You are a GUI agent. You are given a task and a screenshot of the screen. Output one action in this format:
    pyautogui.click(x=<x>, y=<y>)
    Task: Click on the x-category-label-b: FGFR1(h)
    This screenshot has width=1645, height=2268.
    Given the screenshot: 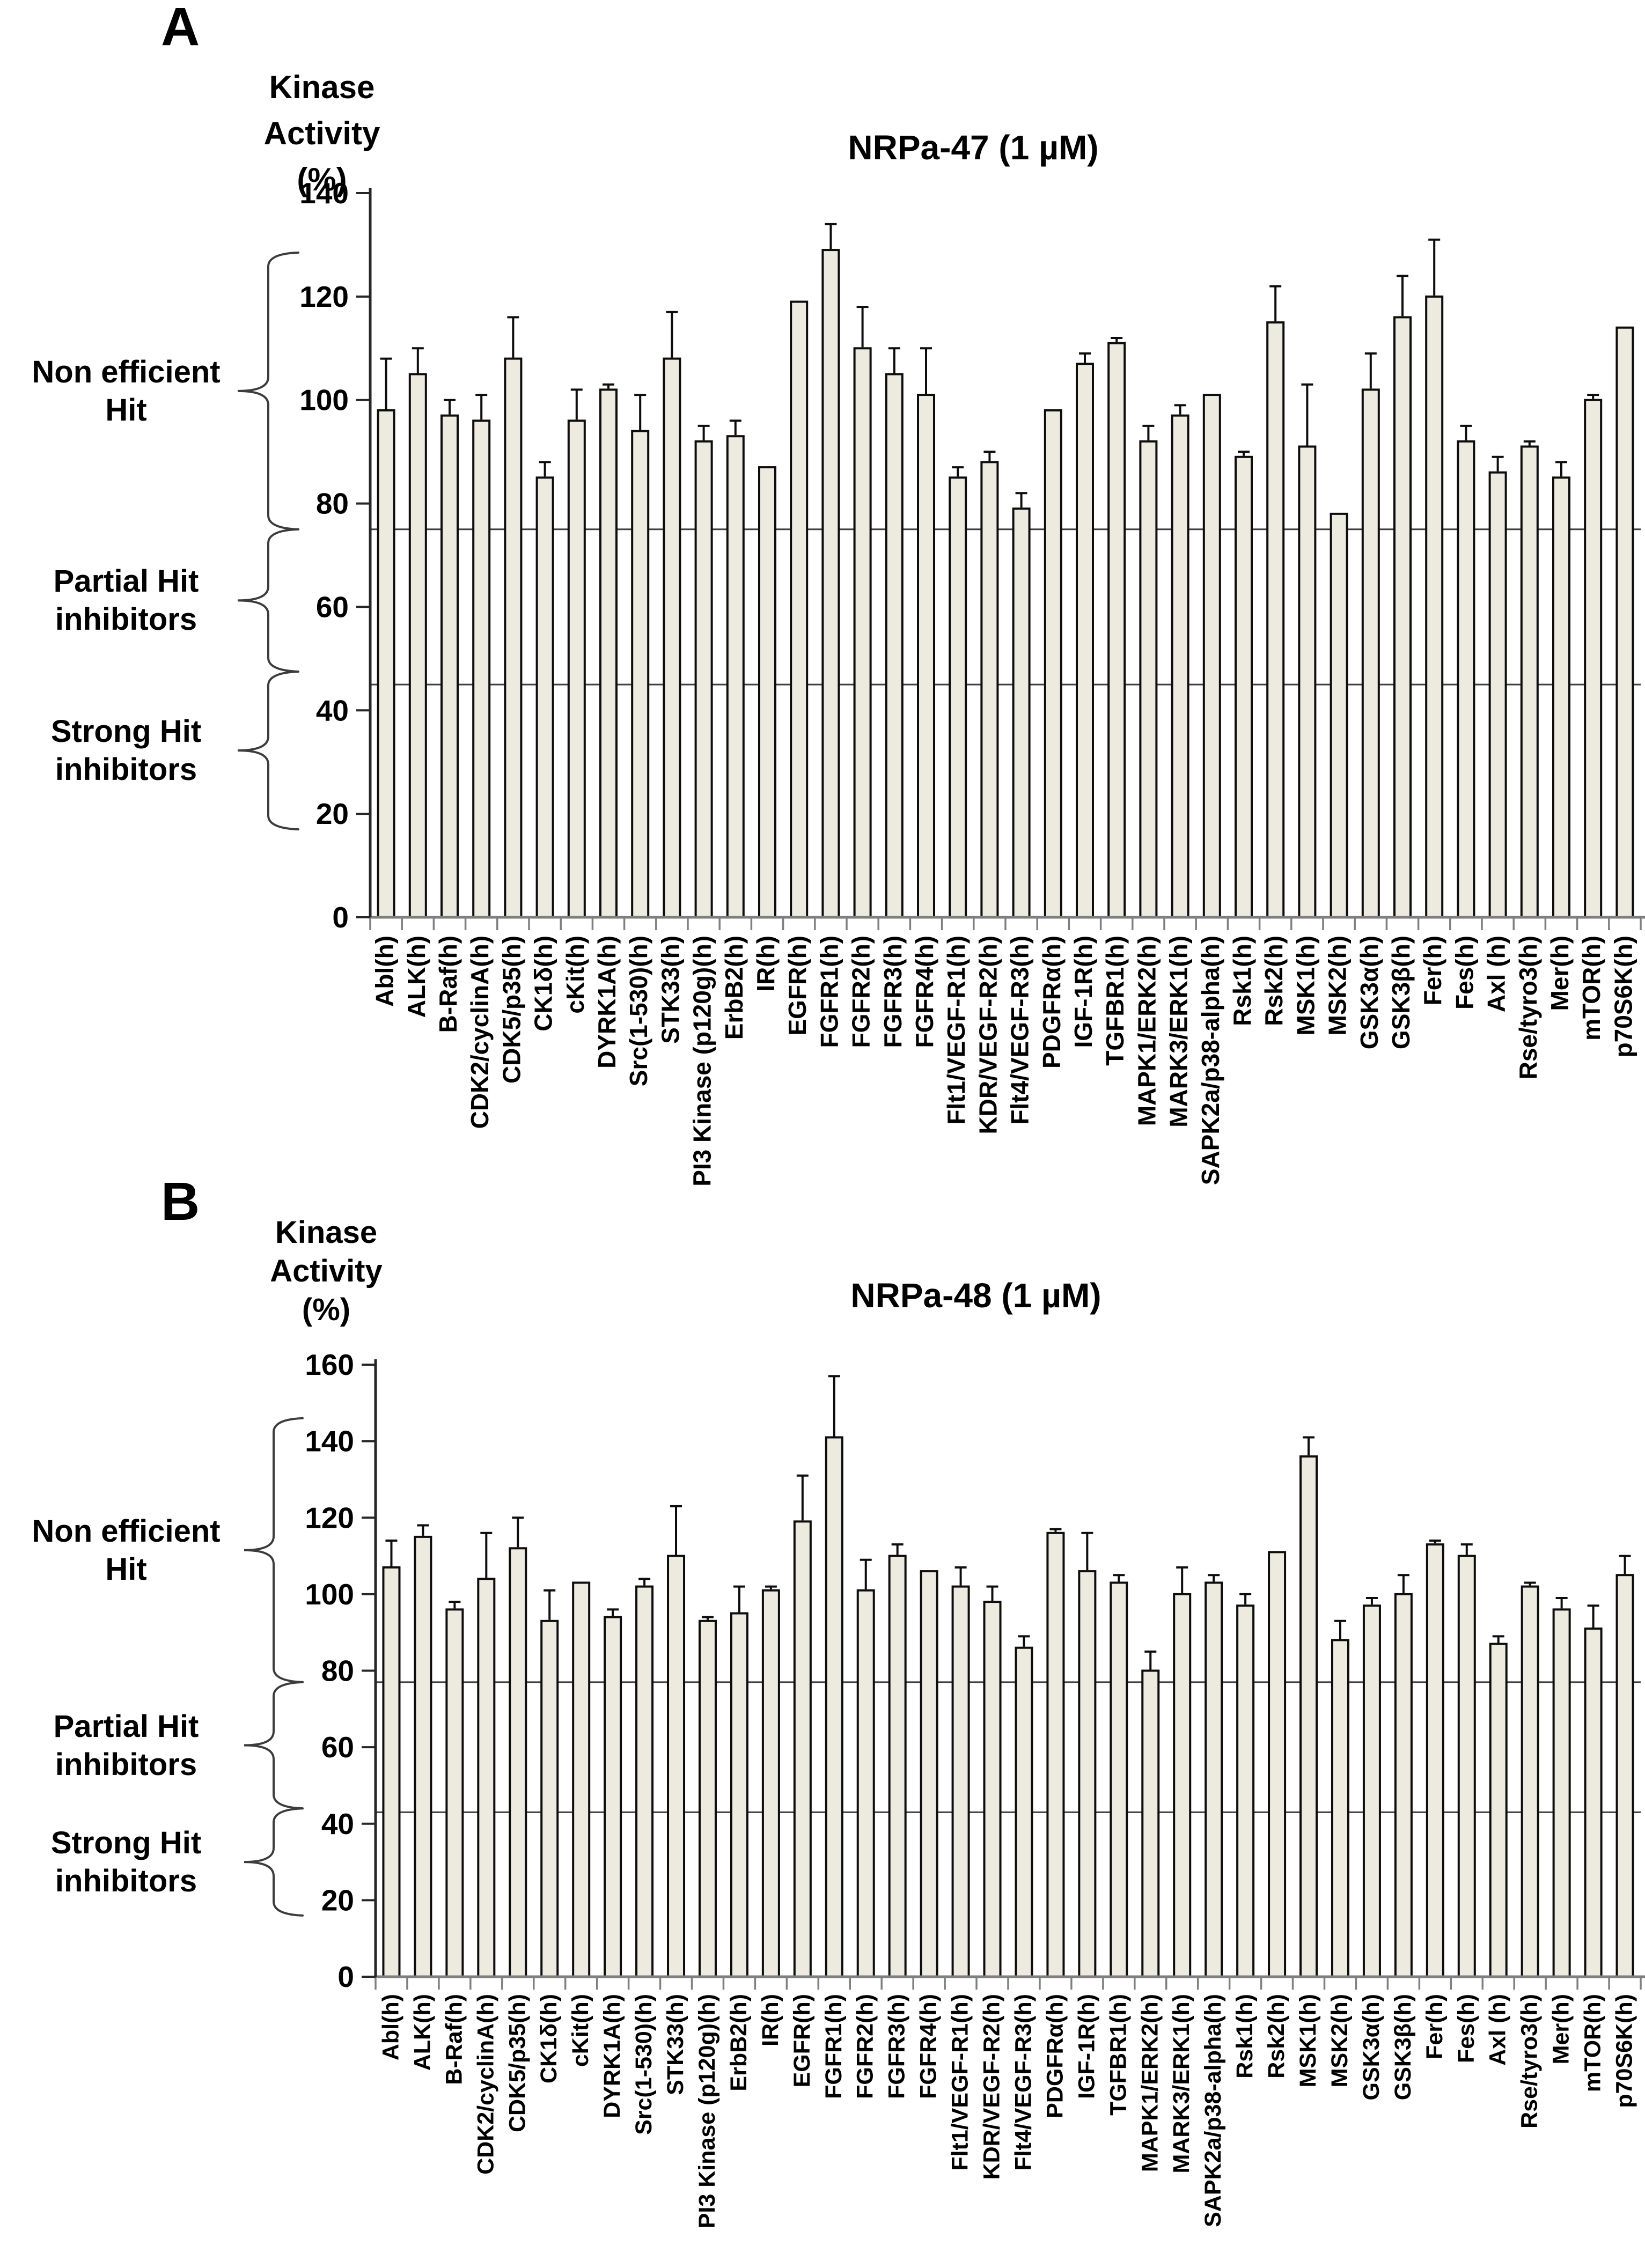 What is the action you would take?
    pyautogui.click(x=834, y=2046)
    